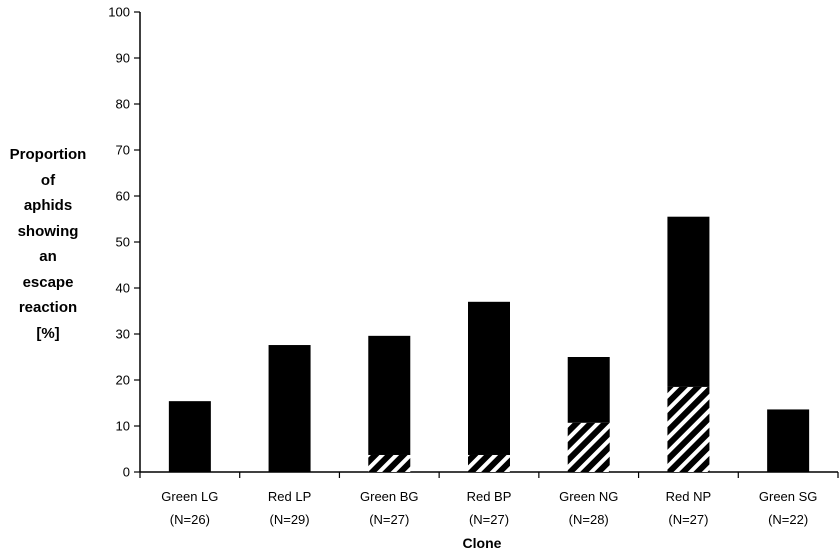 The height and width of the screenshot is (560, 840). I want to click on category-label: Green NG, so click(588, 496).